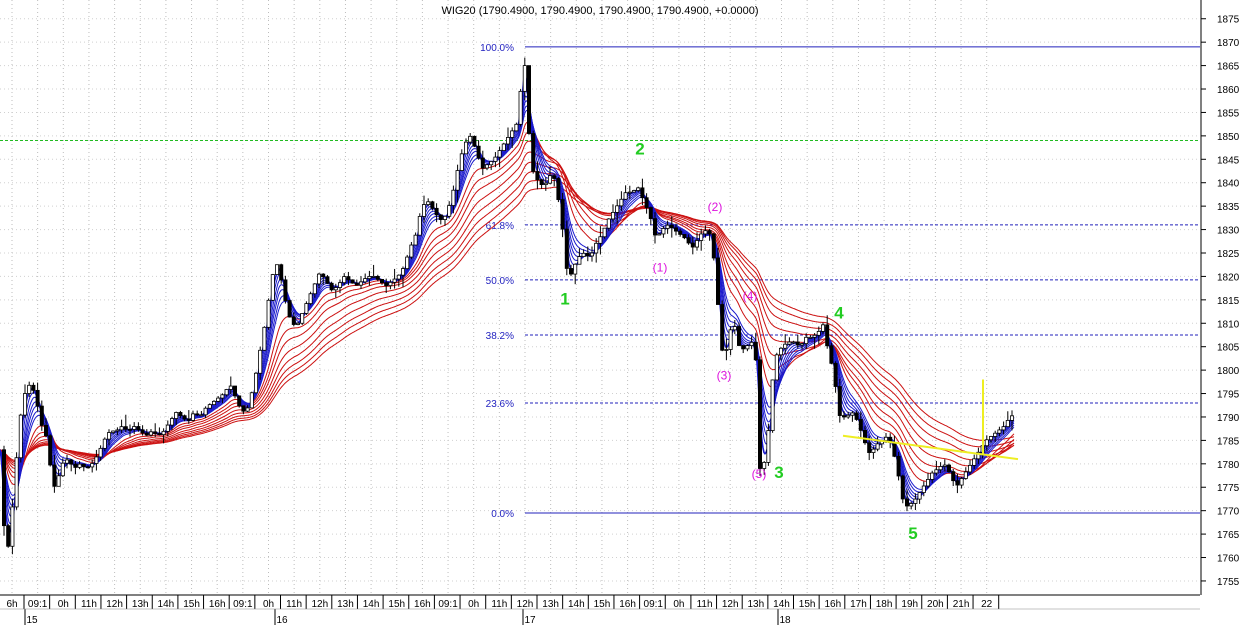 This screenshot has height=627, width=1250. Describe the element at coordinates (1228, 441) in the screenshot. I see `y-tick-label: 1785` at that location.